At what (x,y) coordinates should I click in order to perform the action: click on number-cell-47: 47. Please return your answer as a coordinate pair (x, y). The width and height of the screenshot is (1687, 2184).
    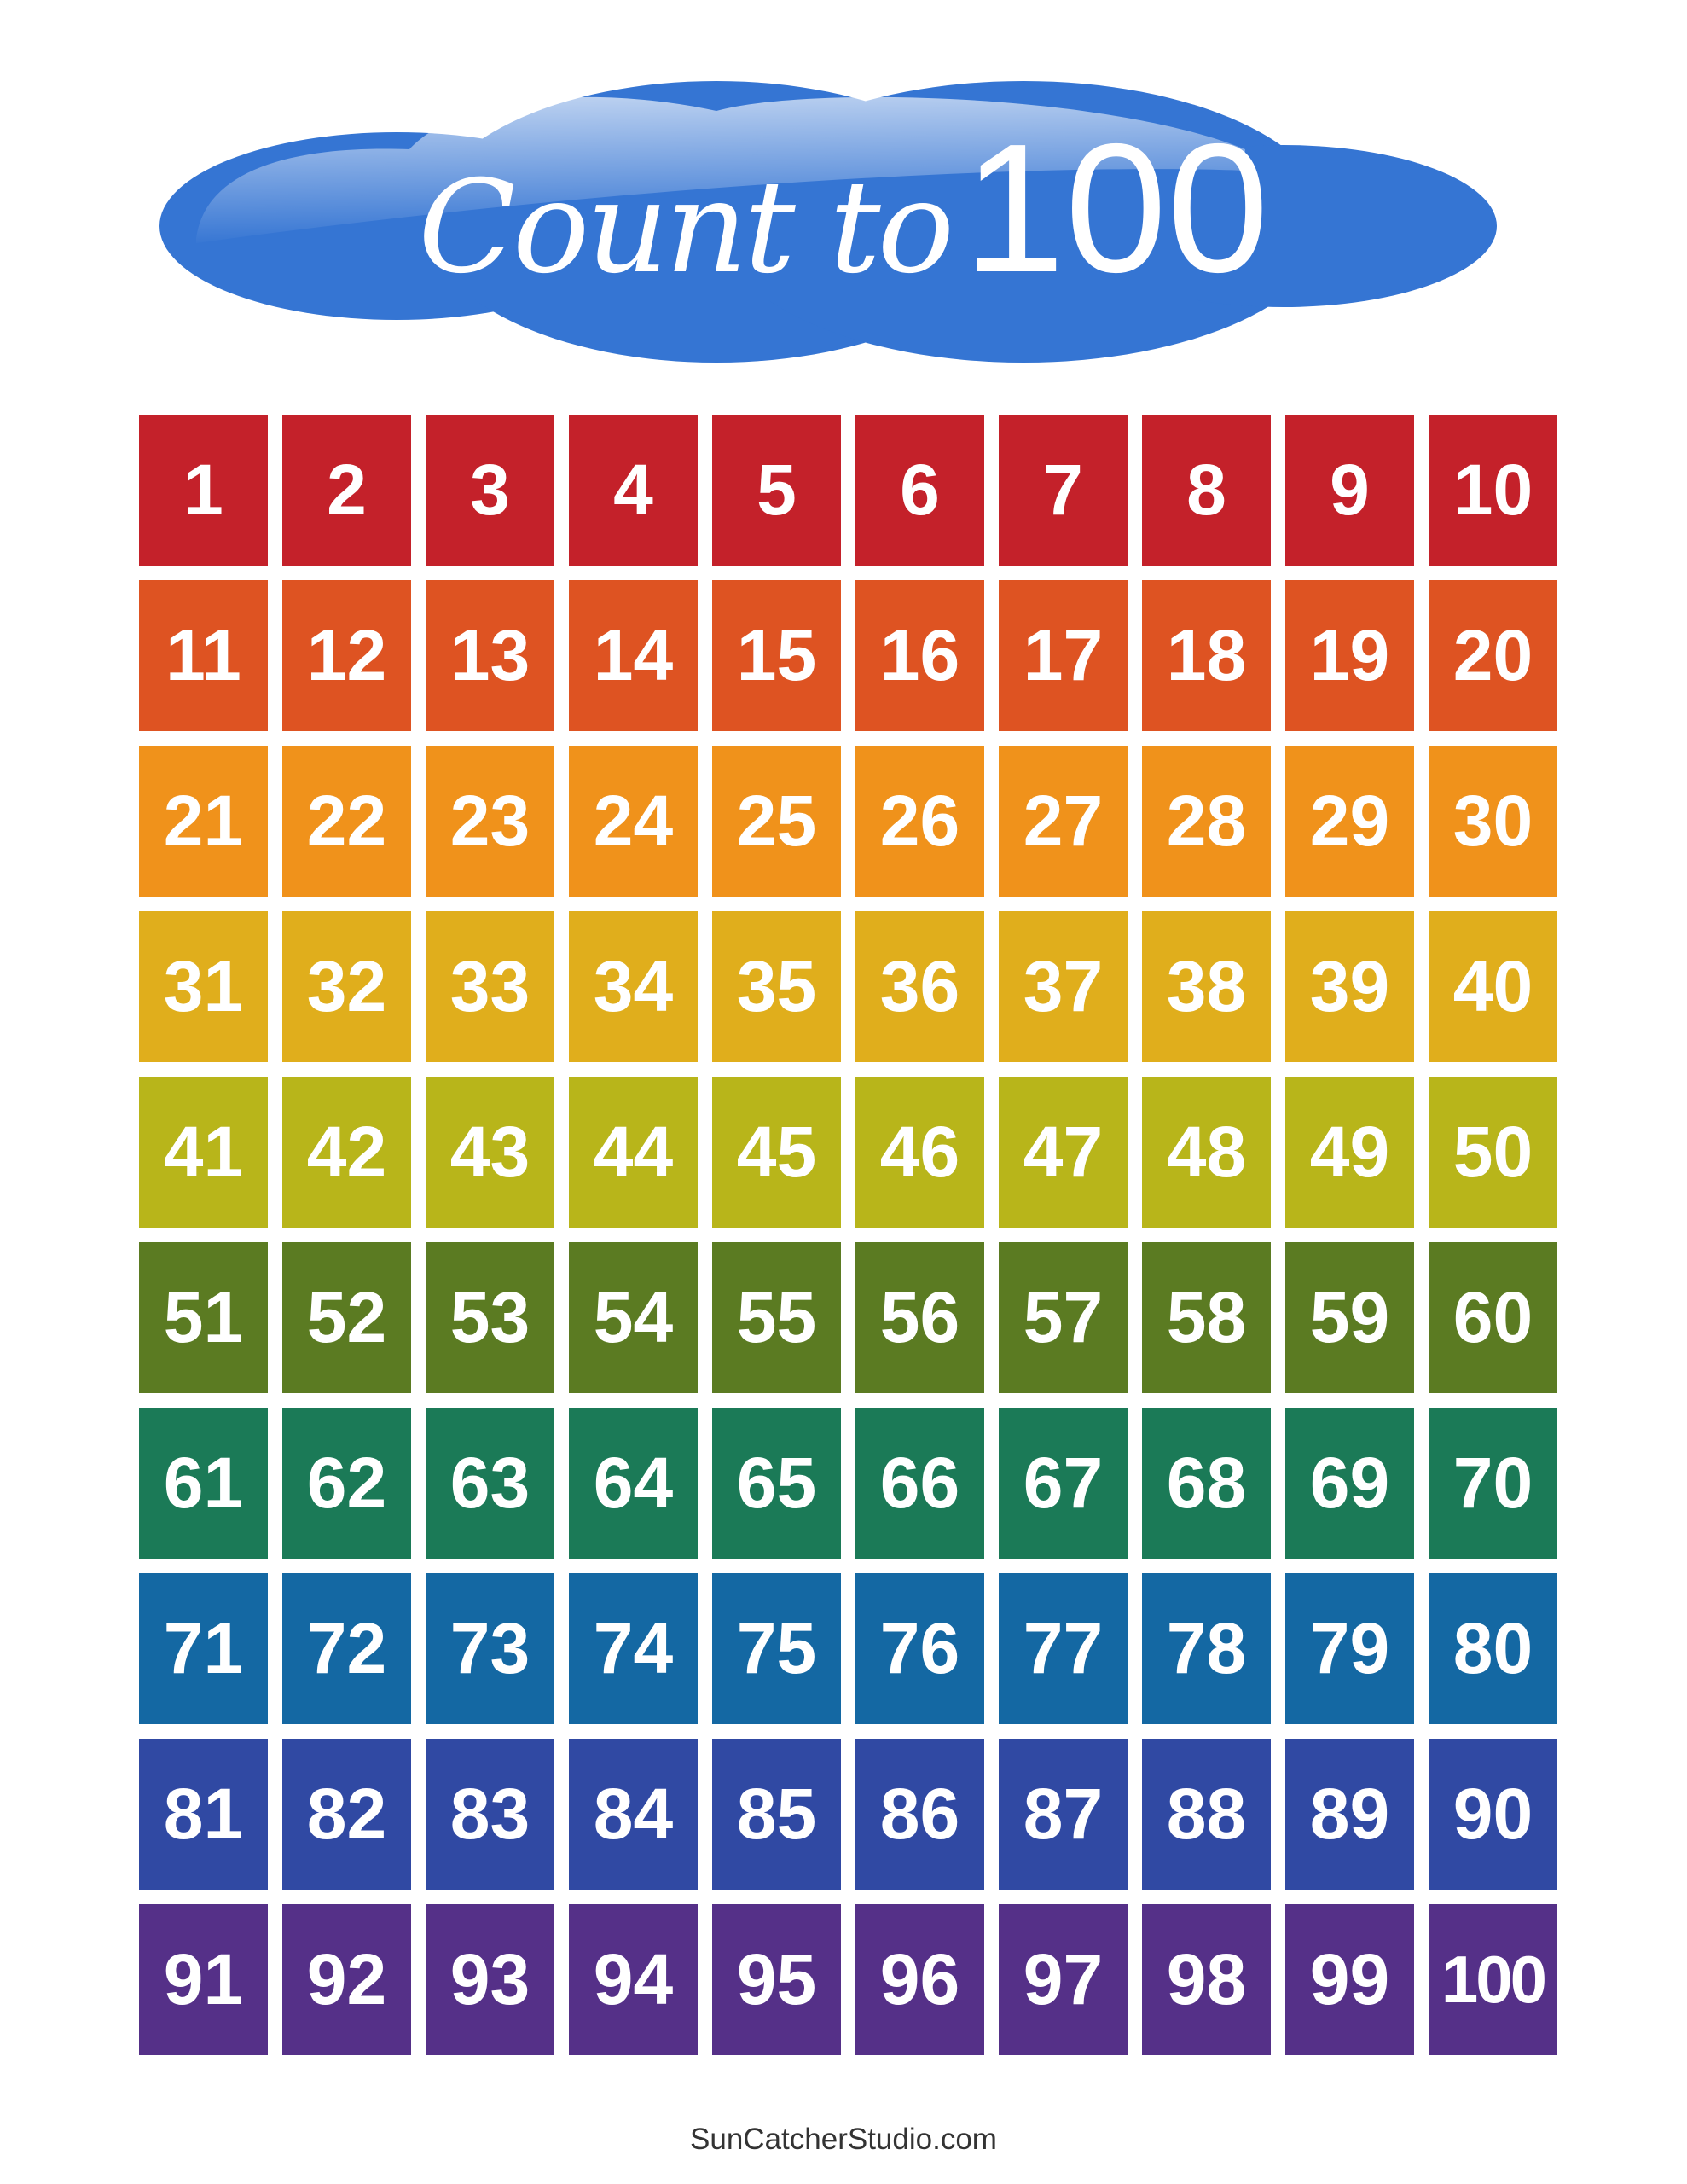
    Looking at the image, I should click on (1064, 1152).